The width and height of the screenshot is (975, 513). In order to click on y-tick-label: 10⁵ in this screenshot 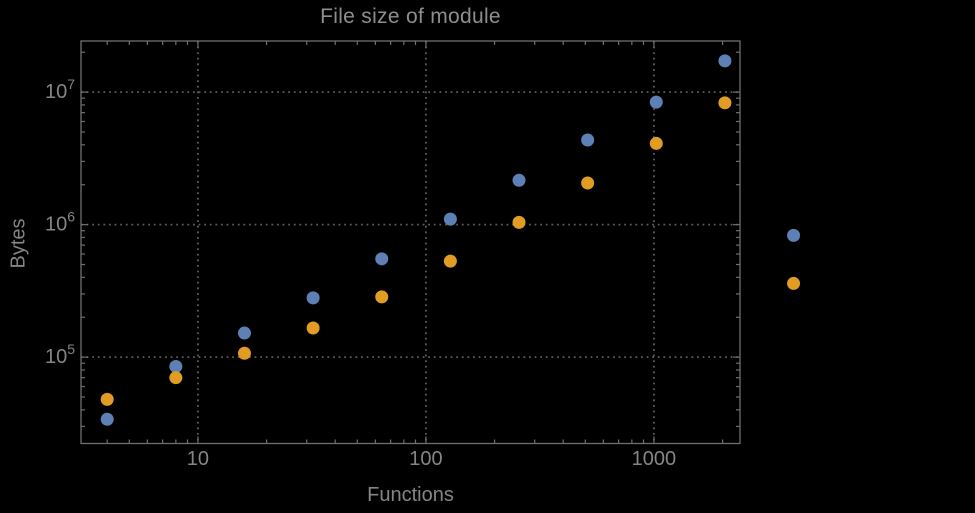, I will do `click(60, 354)`.